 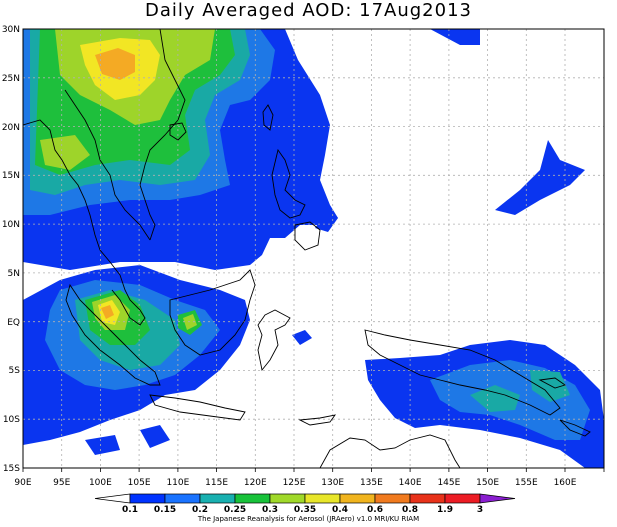 I want to click on aod-patch-sw-small, so click(x=102, y=445).